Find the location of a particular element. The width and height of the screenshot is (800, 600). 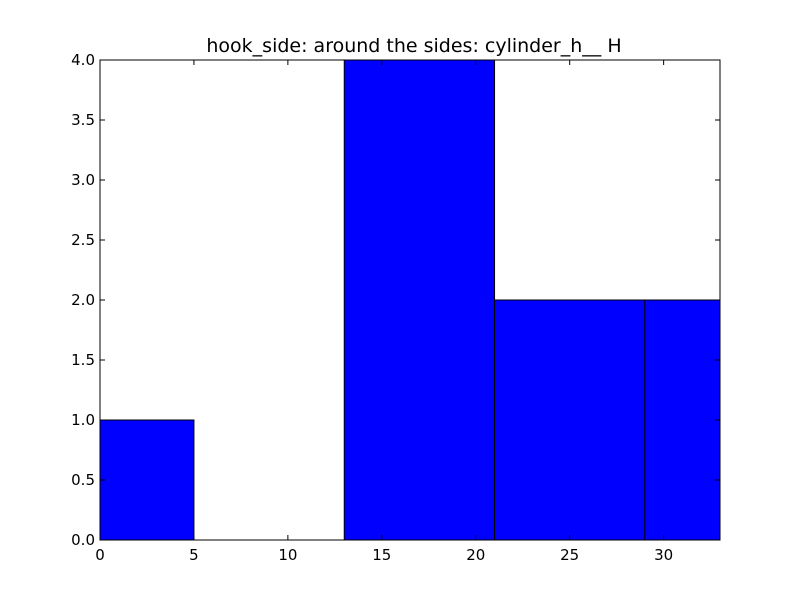

x-tick-label: 30 is located at coordinates (663, 555).